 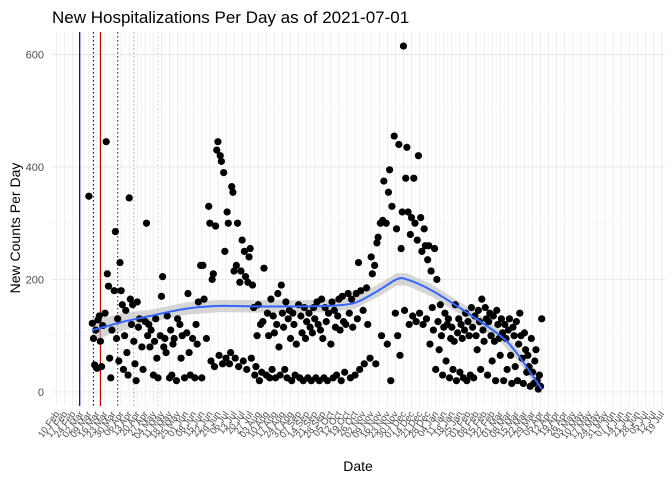 I want to click on y-axis-ticks: 0 200 400 600, so click(x=35, y=223).